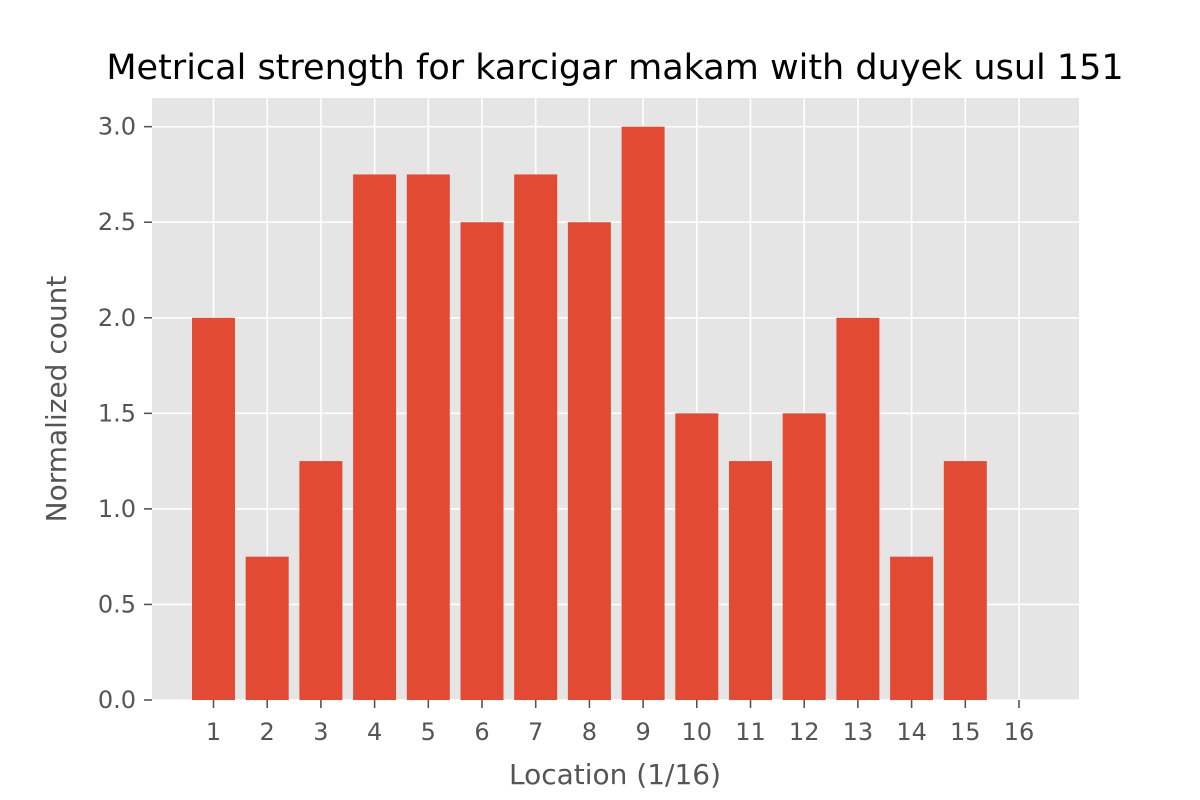  Describe the element at coordinates (615, 774) in the screenshot. I see `x-axis-label: Location (1/16)` at that location.